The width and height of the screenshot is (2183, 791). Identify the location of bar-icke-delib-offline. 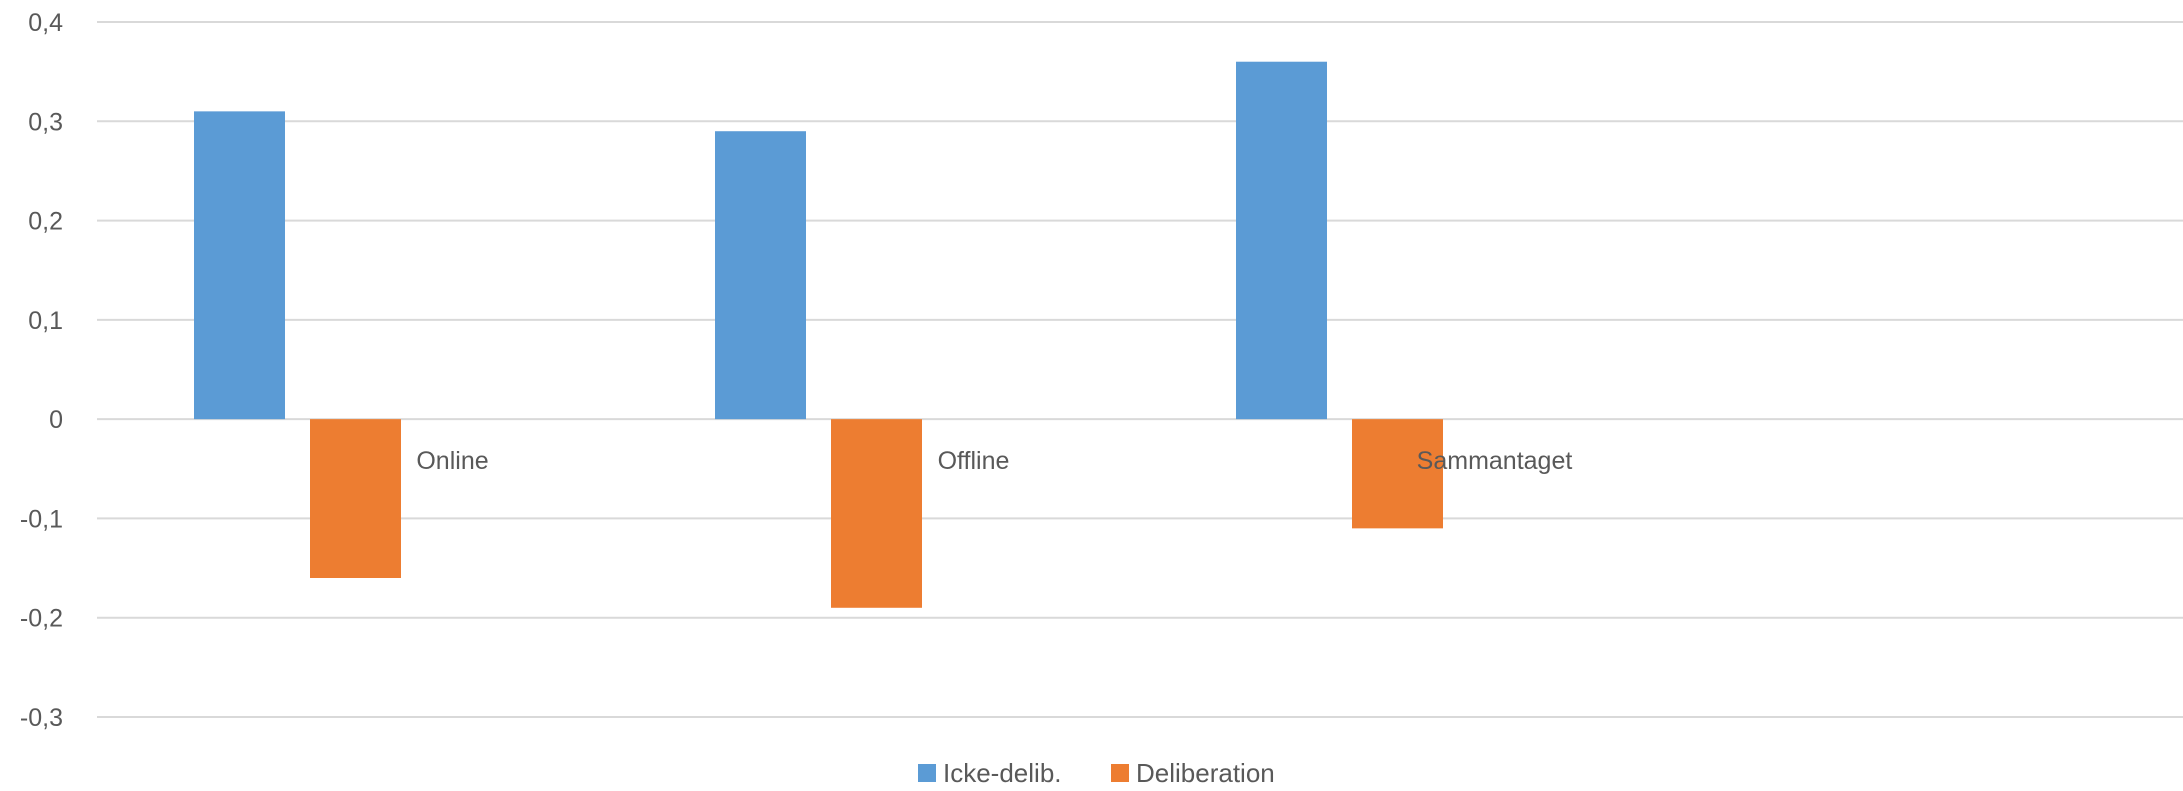
(760, 275).